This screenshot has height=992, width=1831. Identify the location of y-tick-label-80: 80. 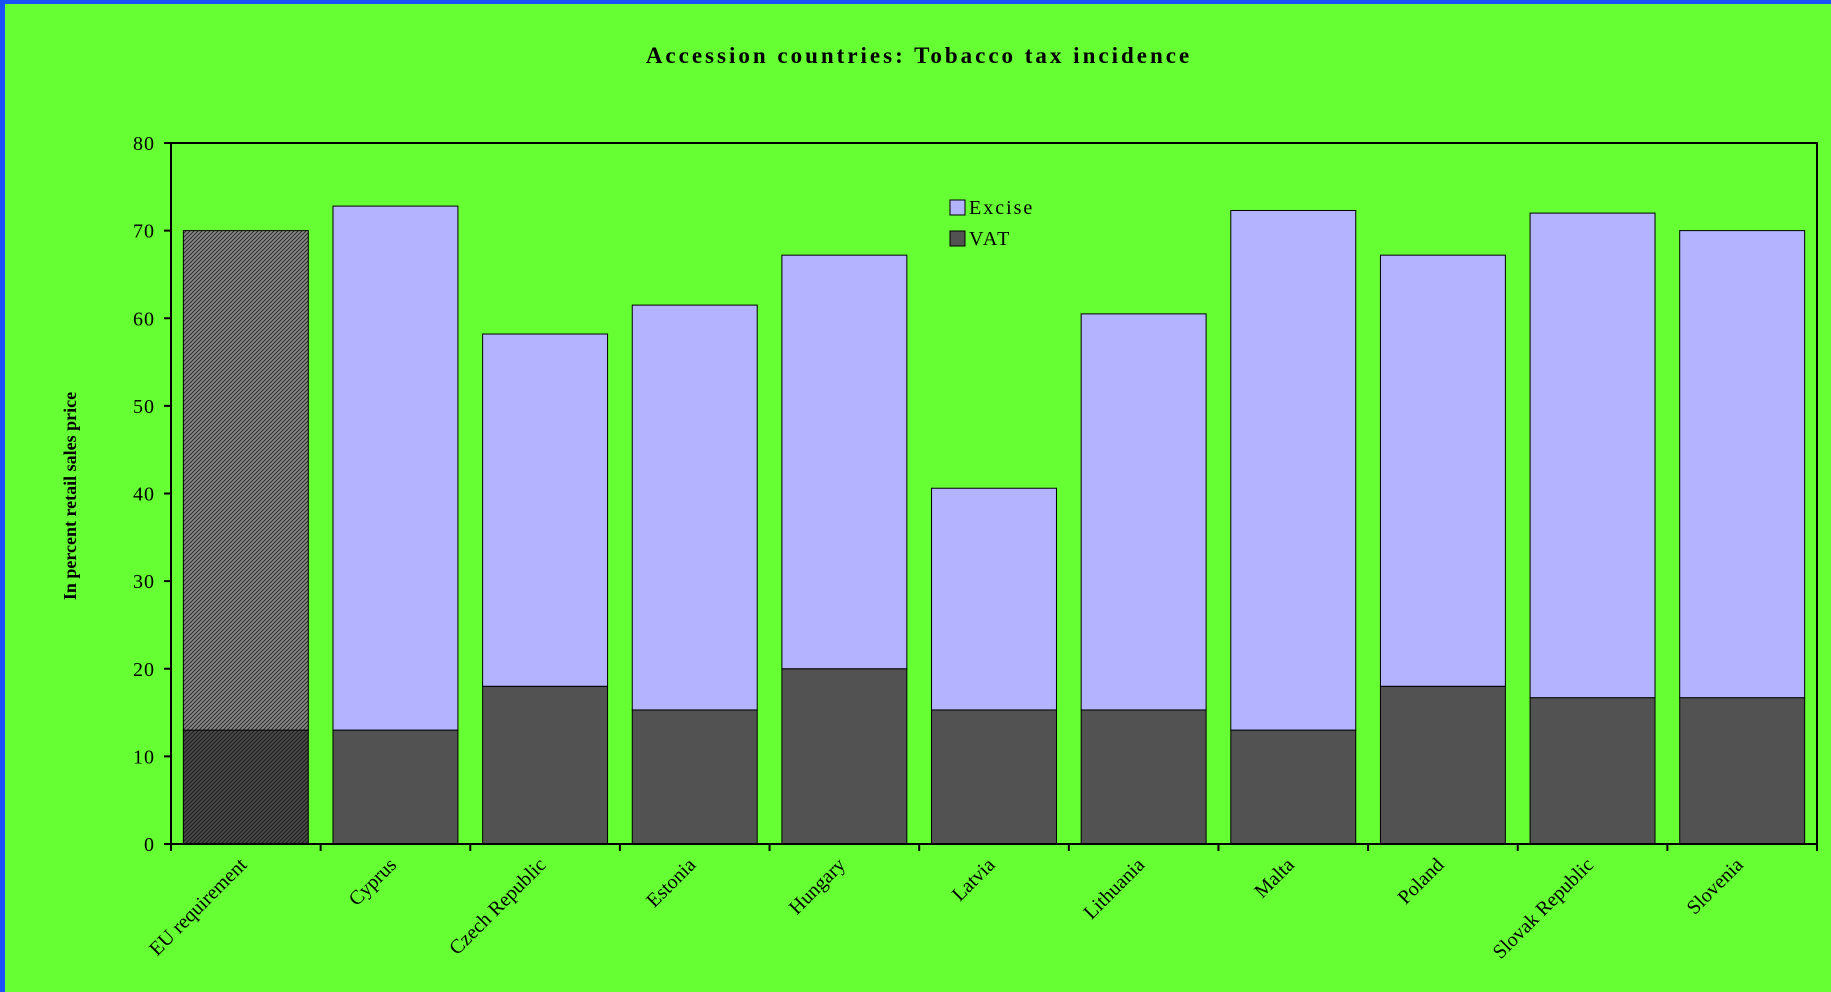
(144, 144).